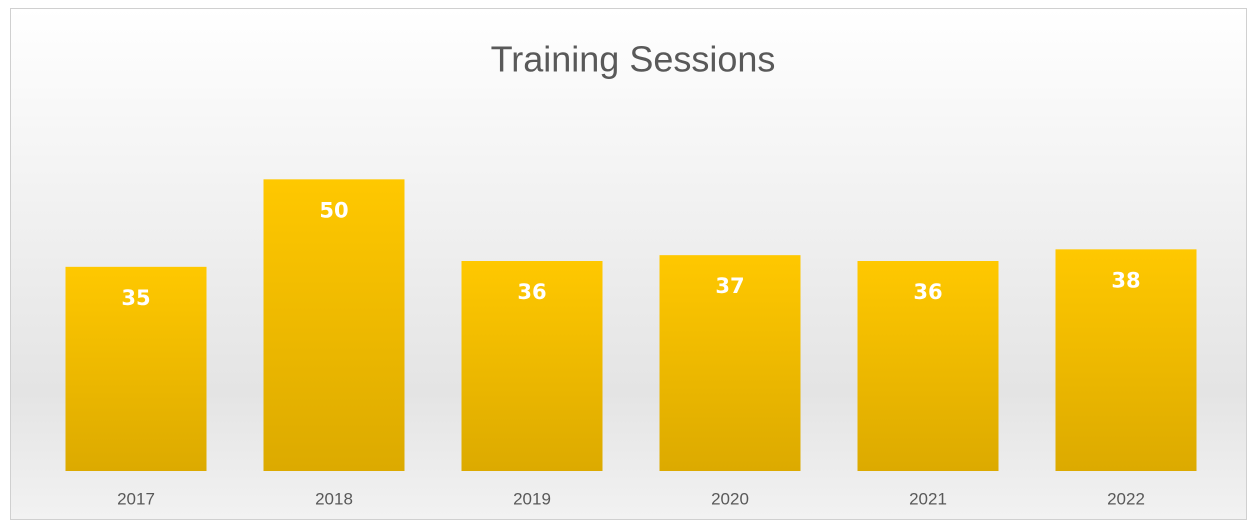 This screenshot has width=1253, height=527. What do you see at coordinates (532, 498) in the screenshot?
I see `x-tick-label: 2019` at bounding box center [532, 498].